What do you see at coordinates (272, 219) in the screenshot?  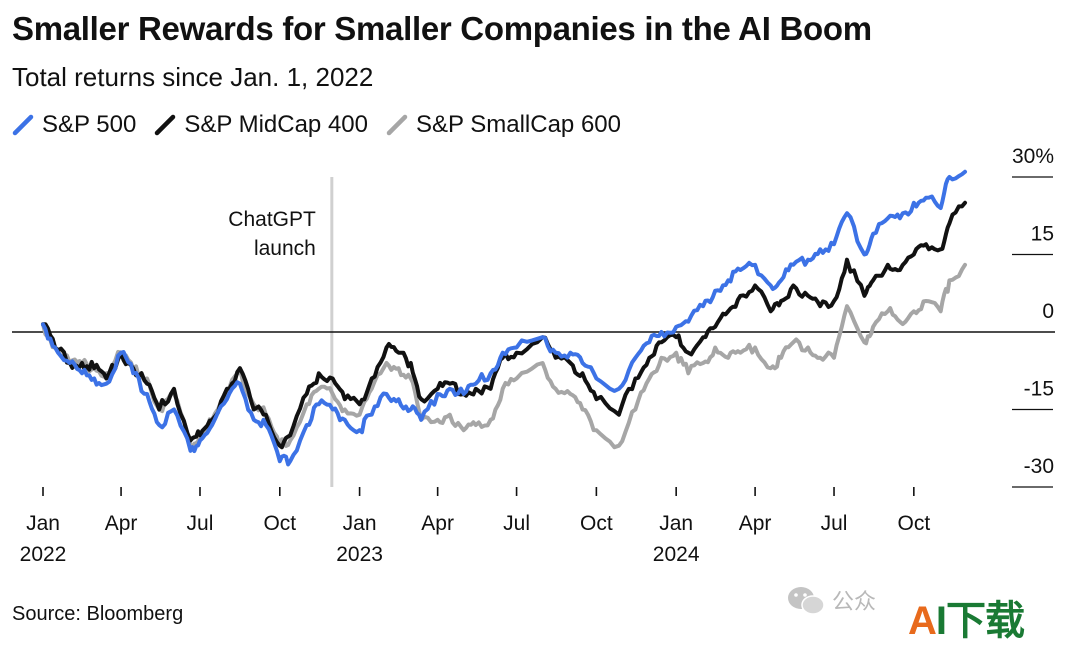 I see `annotation-text: ChatGPT` at bounding box center [272, 219].